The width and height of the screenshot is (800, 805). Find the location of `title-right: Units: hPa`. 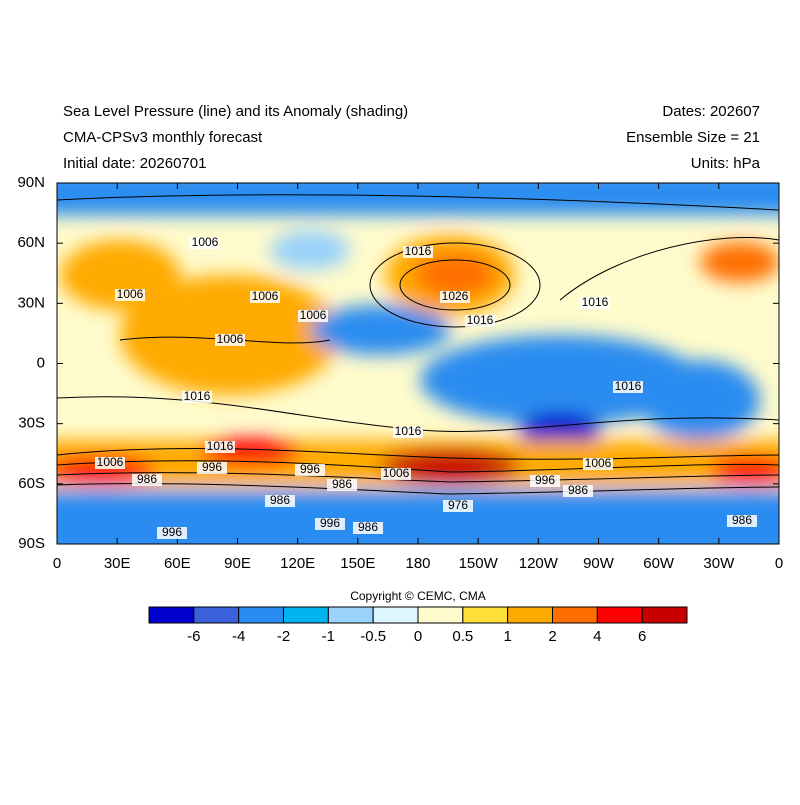

title-right: Units: hPa is located at coordinates (726, 163).